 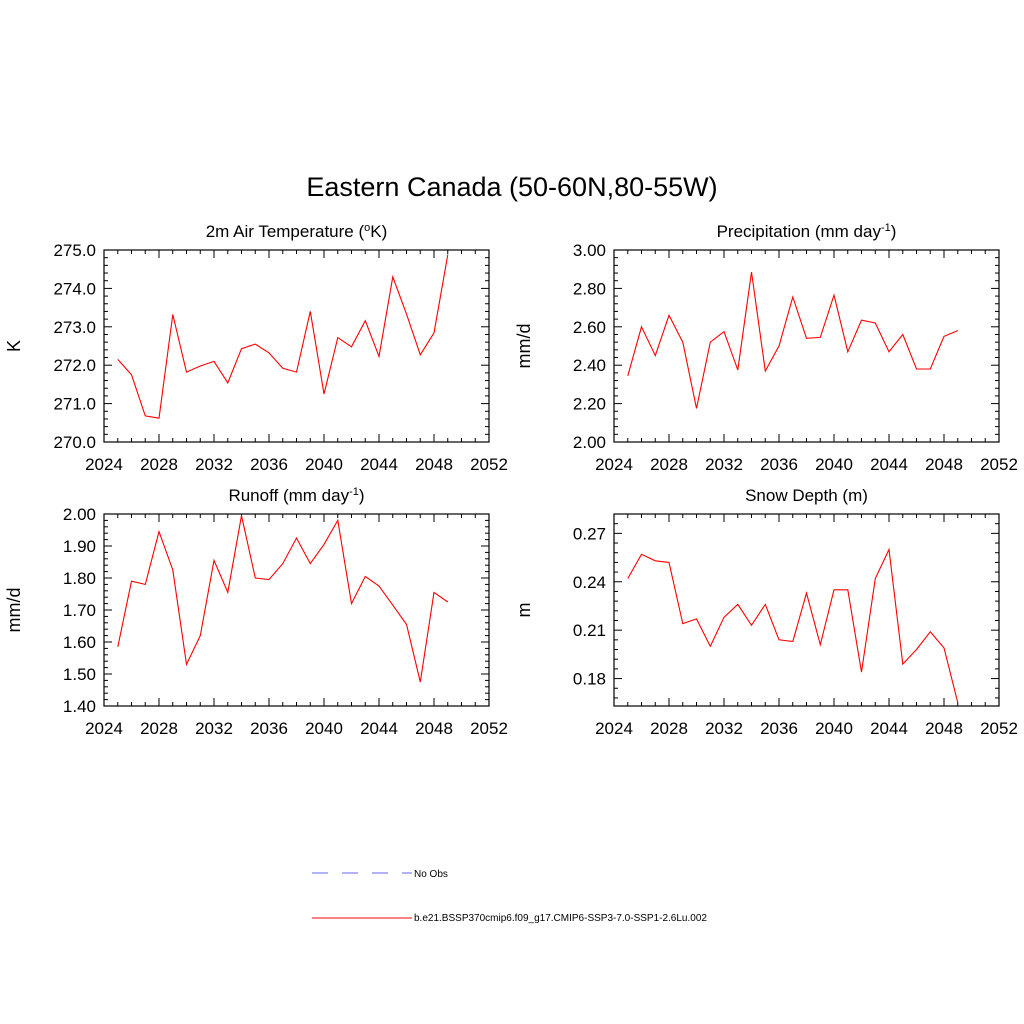 I want to click on precip-panel-title: Precipitation (mm day-1), so click(x=807, y=231).